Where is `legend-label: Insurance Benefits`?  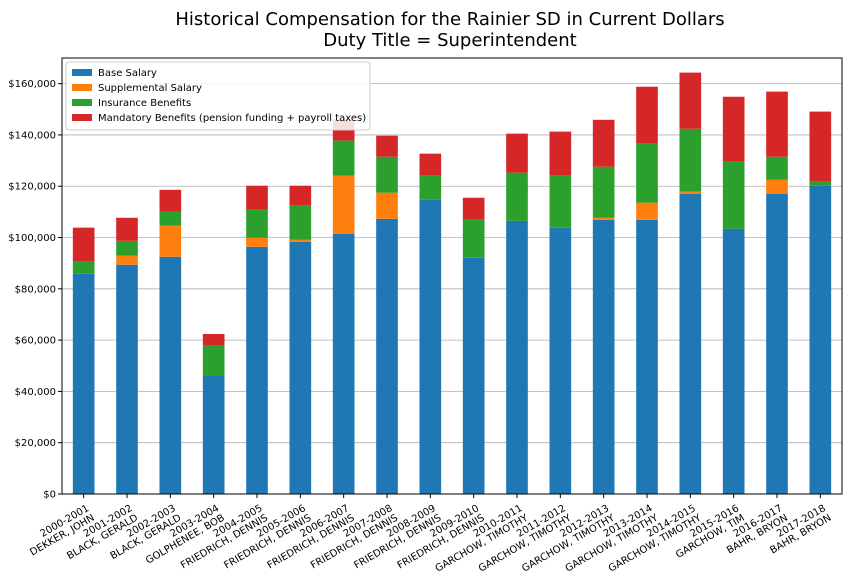 legend-label: Insurance Benefits is located at coordinates (144, 103).